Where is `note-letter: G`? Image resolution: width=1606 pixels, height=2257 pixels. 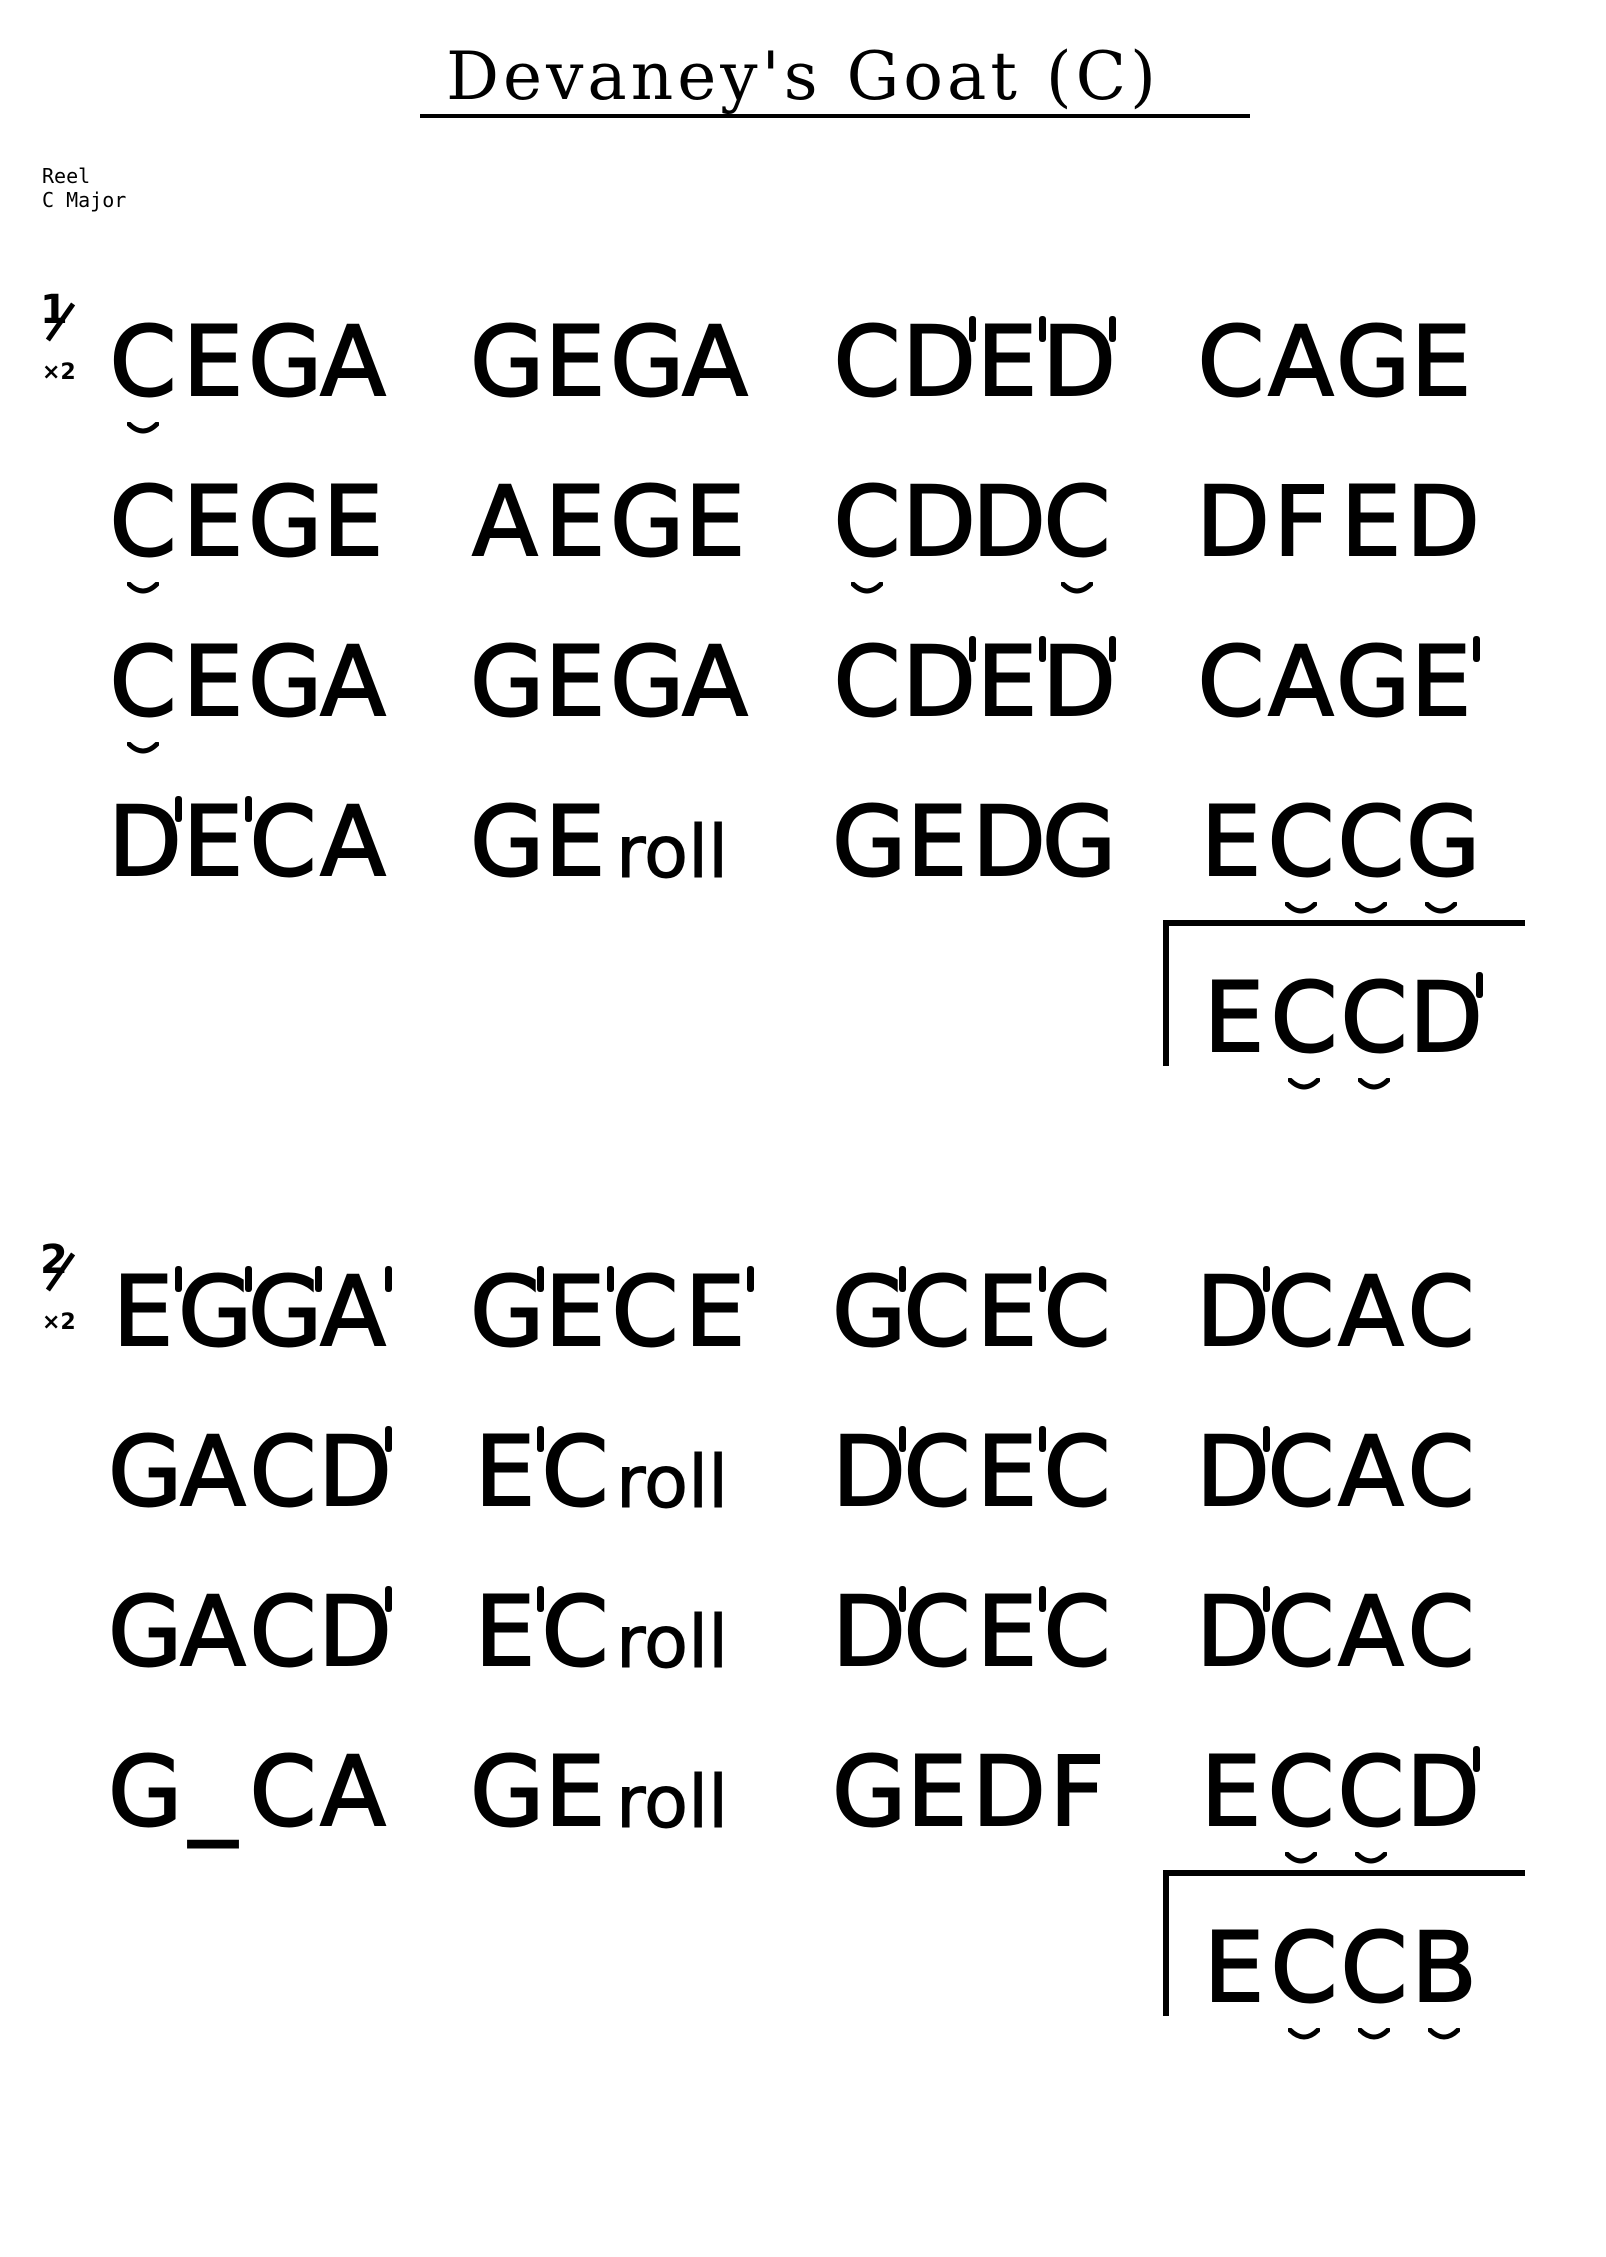
note-letter: G is located at coordinates (285, 362).